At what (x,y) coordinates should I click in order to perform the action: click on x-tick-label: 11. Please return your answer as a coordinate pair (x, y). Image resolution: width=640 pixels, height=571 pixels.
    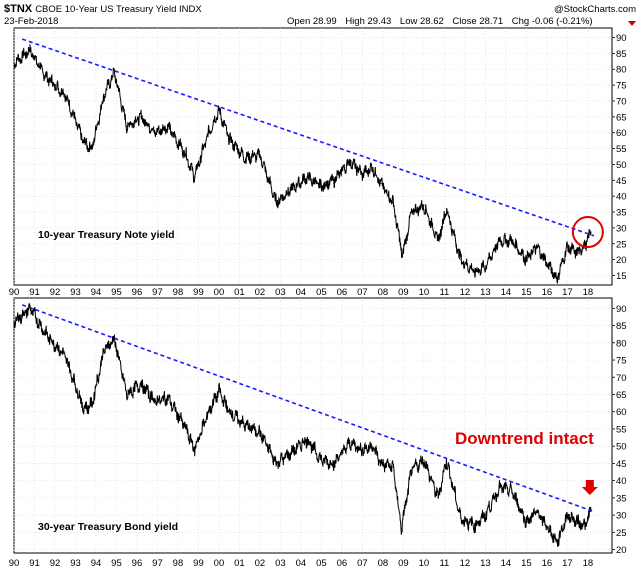
    Looking at the image, I should click on (444, 292).